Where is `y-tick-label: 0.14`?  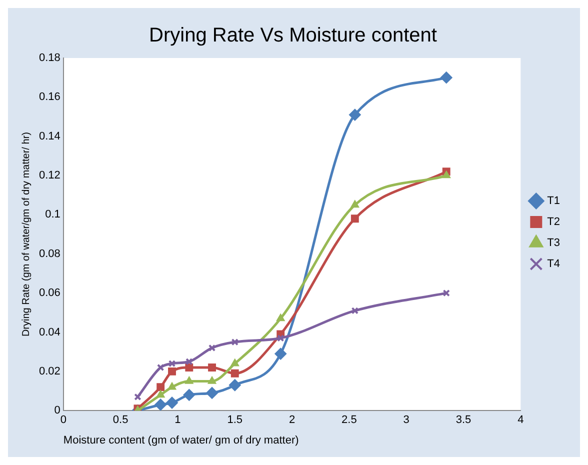 y-tick-label: 0.14 is located at coordinates (49, 136).